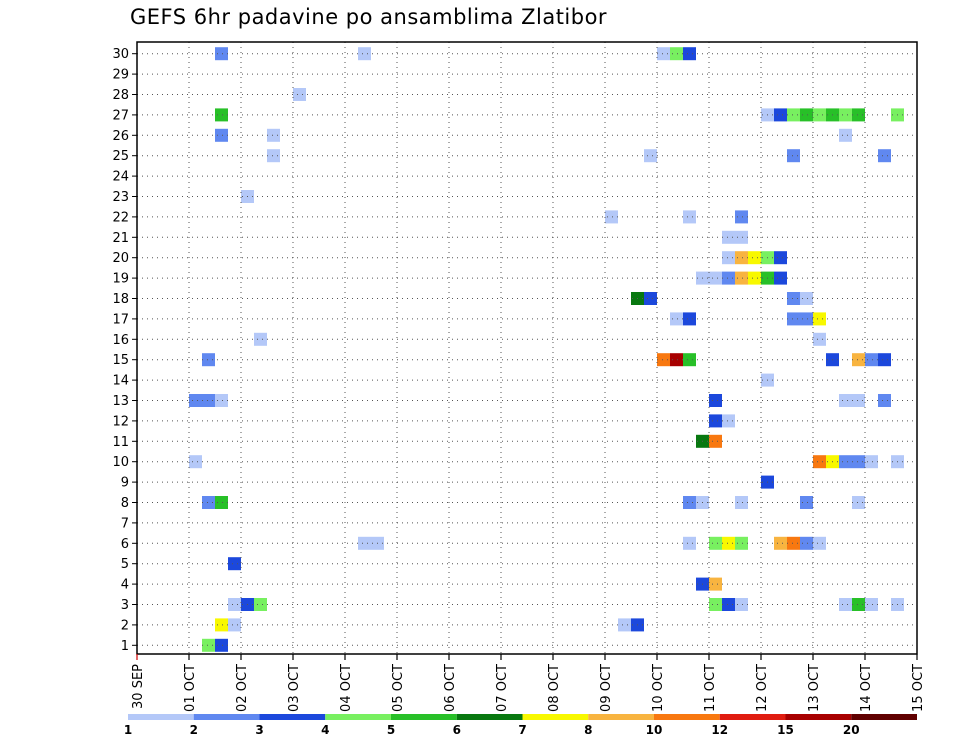 The image size is (960, 742). Describe the element at coordinates (242, 688) in the screenshot. I see `x-tick-label: 02 OCT` at that location.